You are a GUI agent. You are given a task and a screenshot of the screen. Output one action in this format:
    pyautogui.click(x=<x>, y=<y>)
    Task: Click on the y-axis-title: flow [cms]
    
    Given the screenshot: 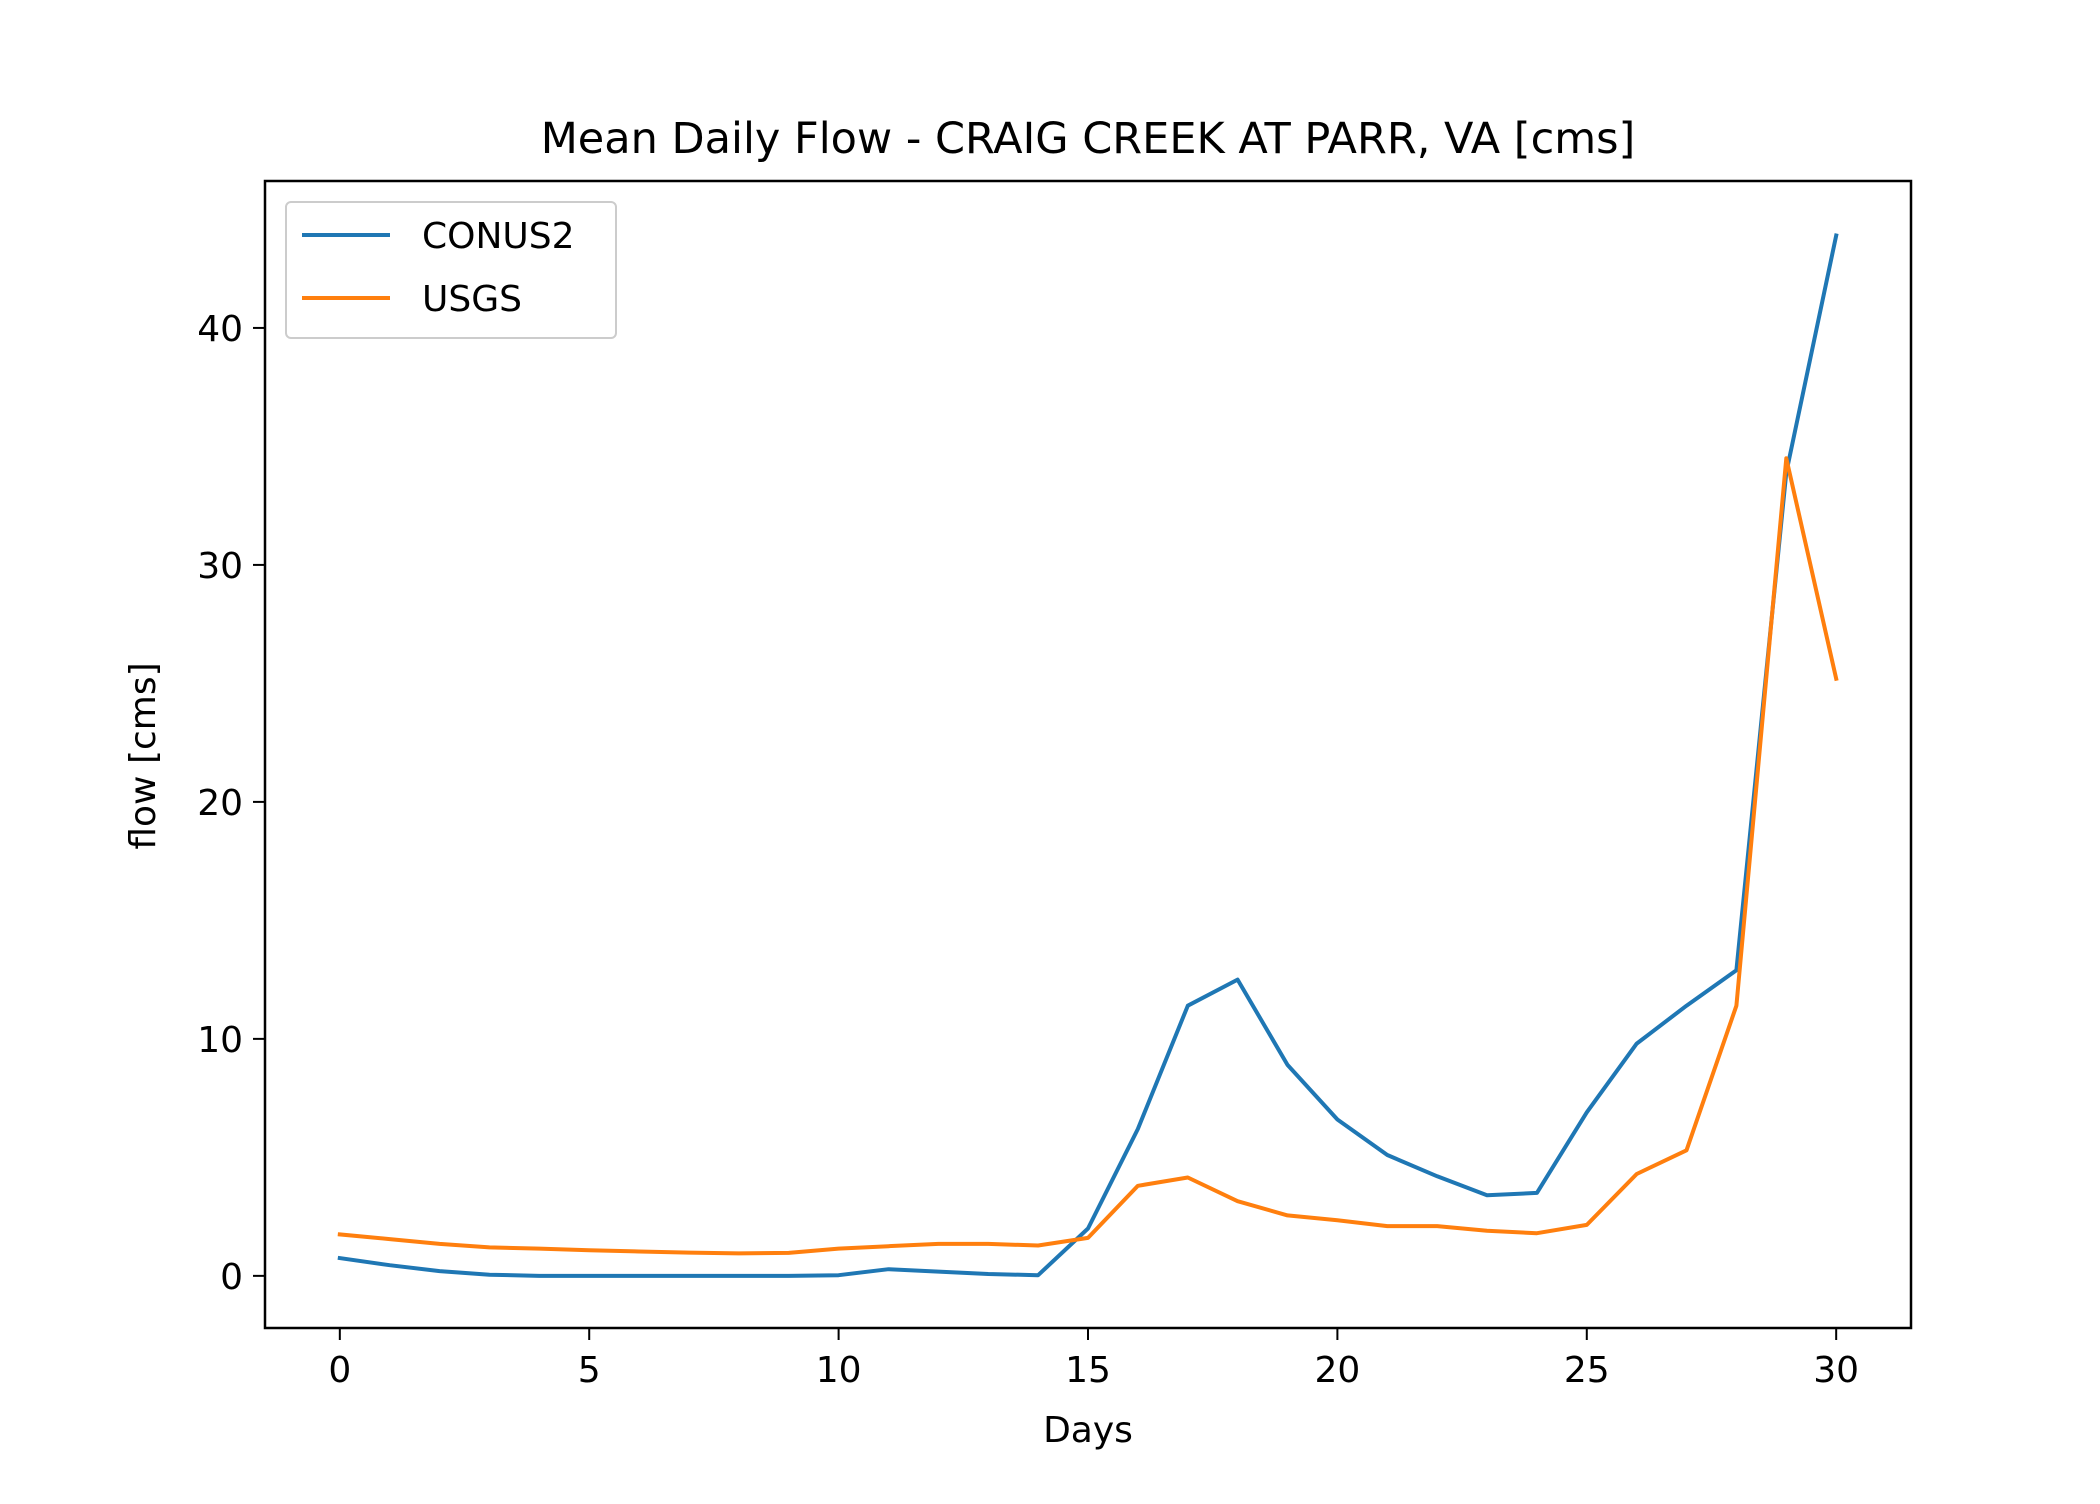 What is the action you would take?
    pyautogui.click(x=143, y=755)
    